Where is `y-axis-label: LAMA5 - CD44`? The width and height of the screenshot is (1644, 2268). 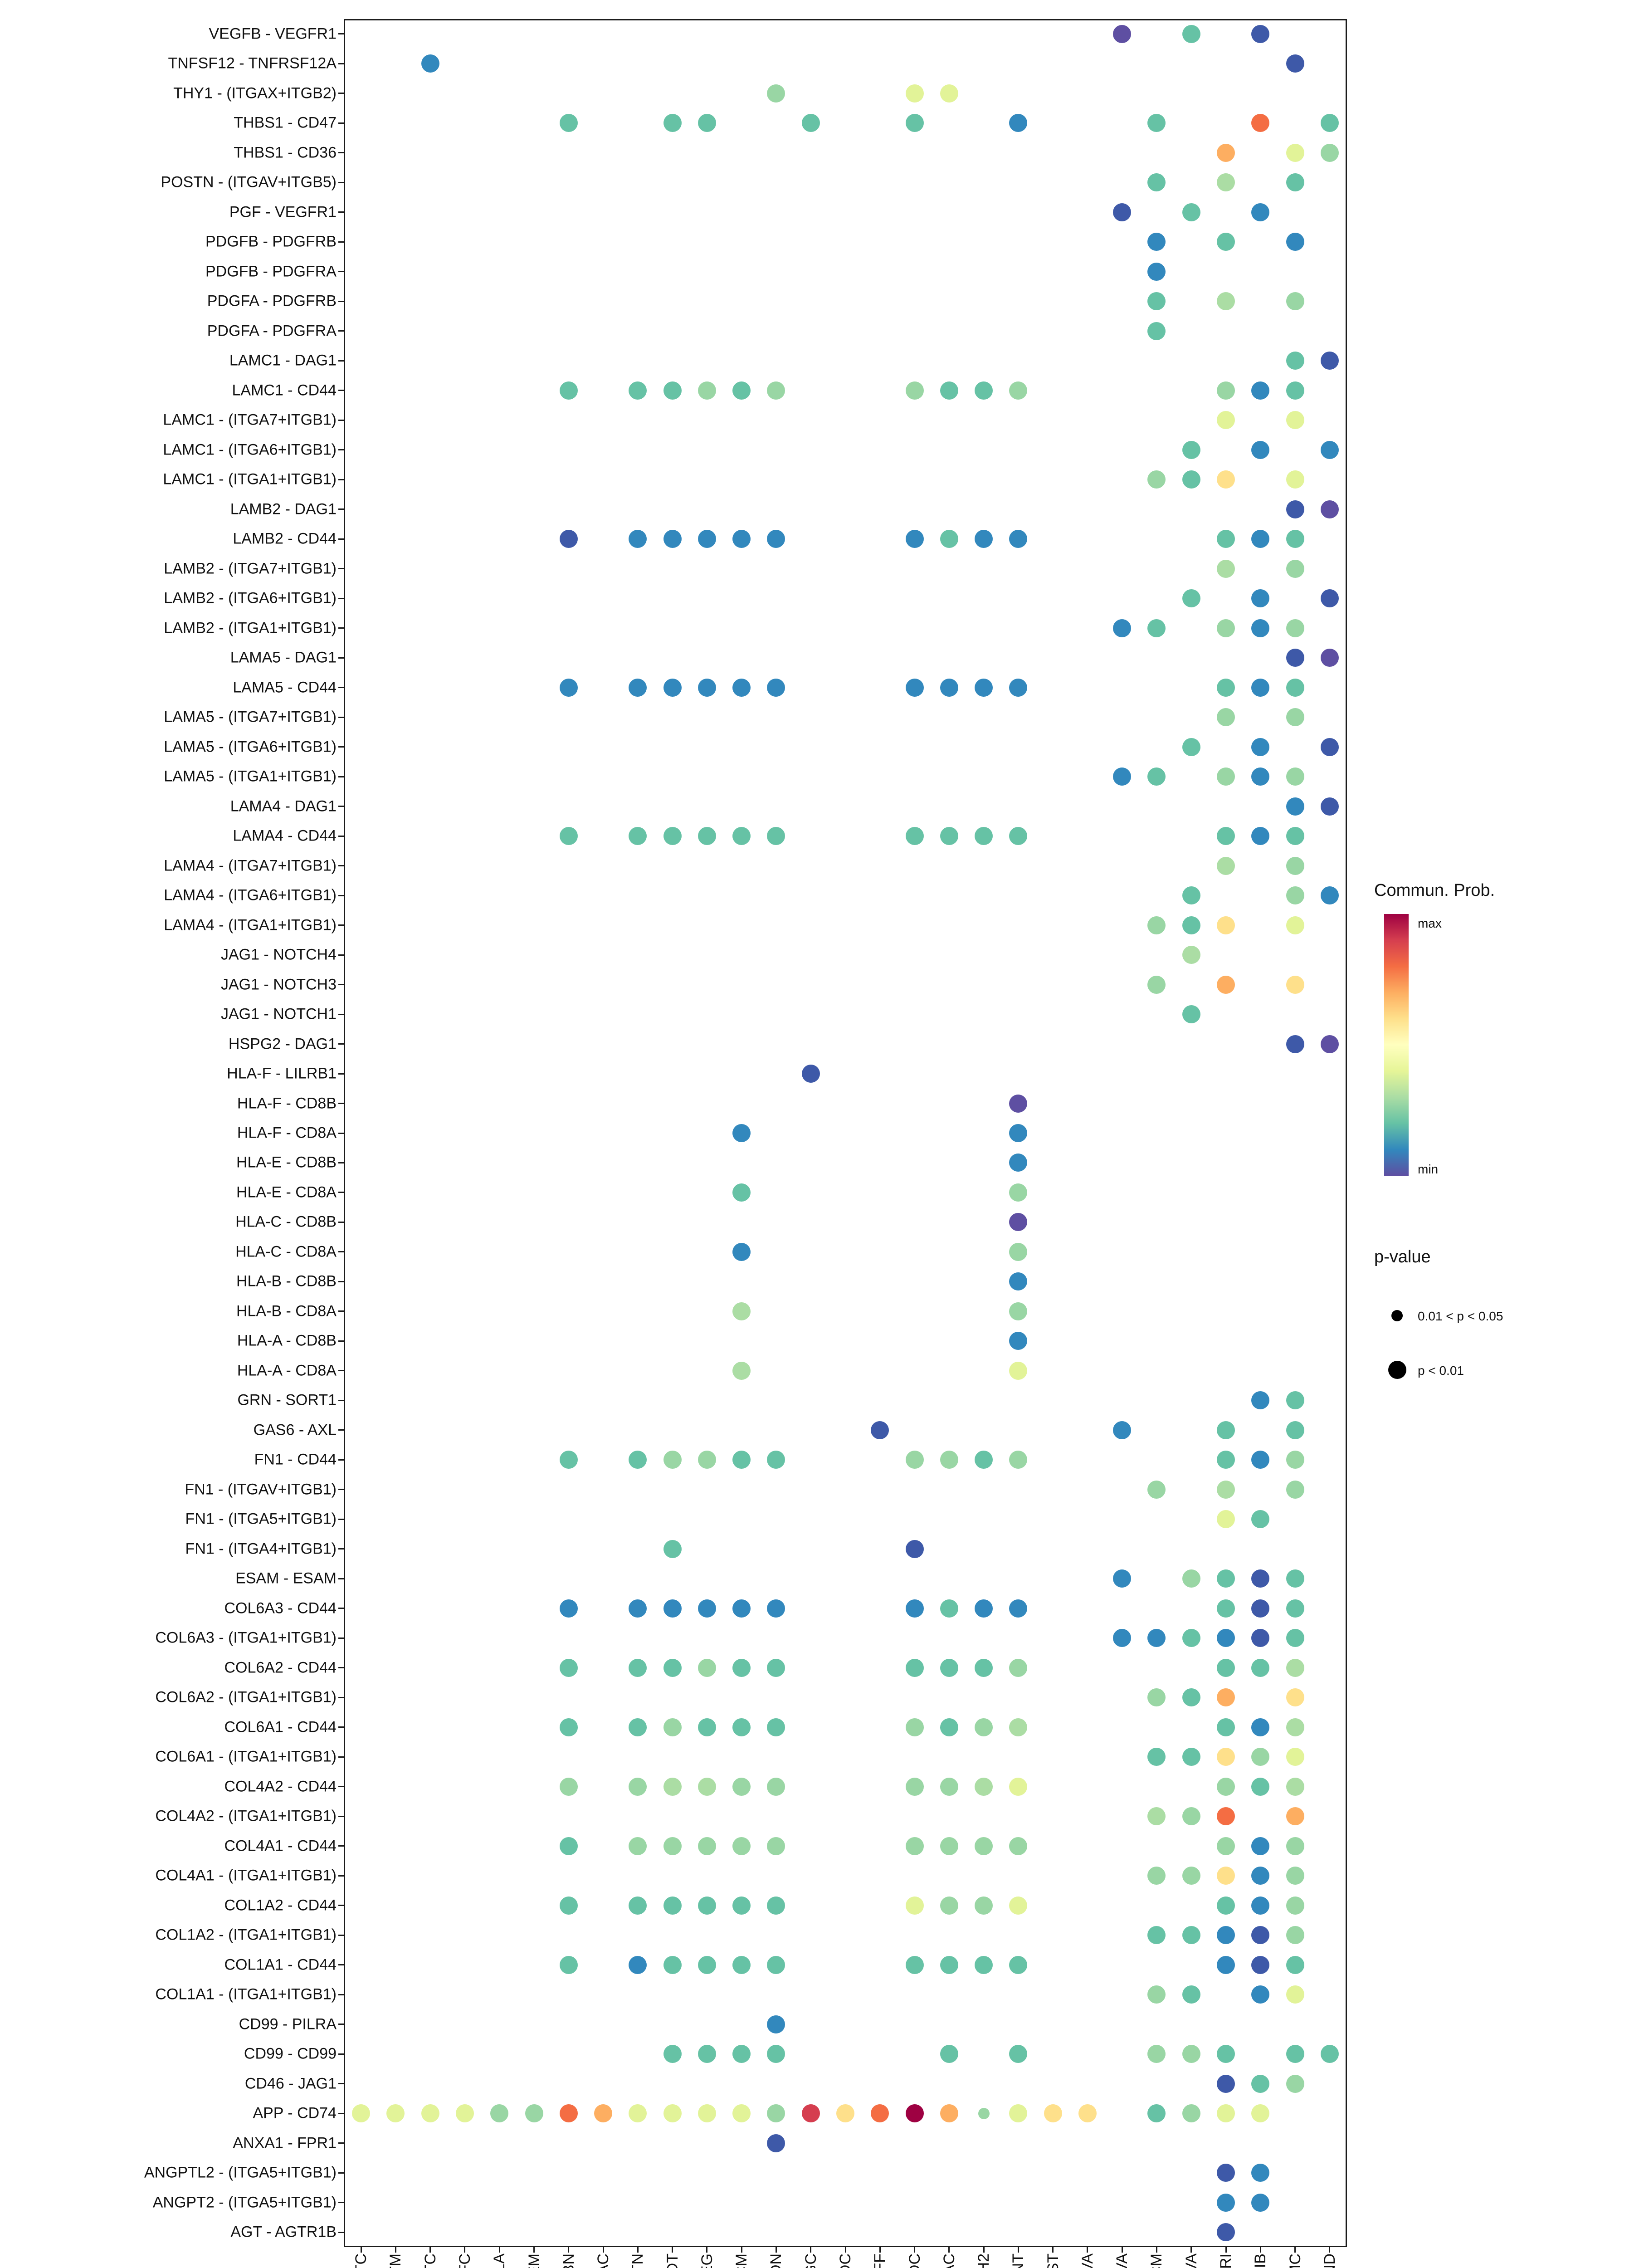
y-axis-label: LAMA5 - CD44 is located at coordinates (285, 687).